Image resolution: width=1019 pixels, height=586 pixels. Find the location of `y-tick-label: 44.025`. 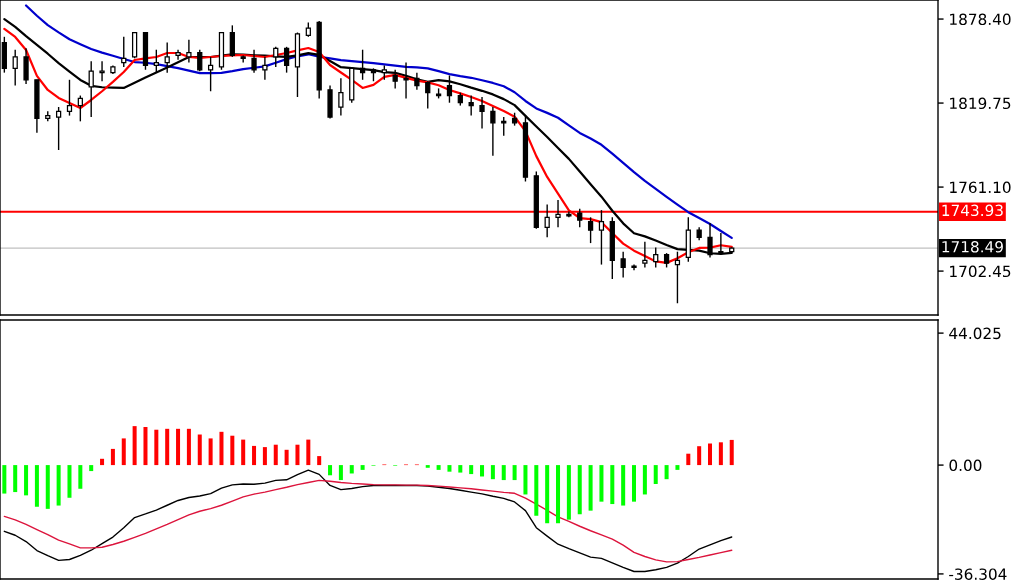

y-tick-label: 44.025 is located at coordinates (975, 333).